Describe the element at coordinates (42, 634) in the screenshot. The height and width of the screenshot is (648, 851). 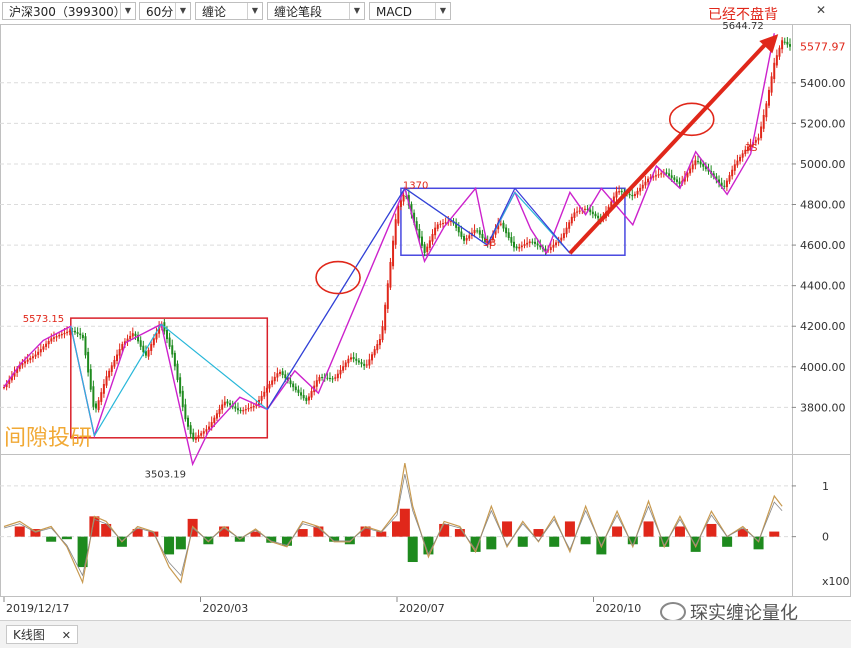
I see `tab-kline: K线图 ✕` at that location.